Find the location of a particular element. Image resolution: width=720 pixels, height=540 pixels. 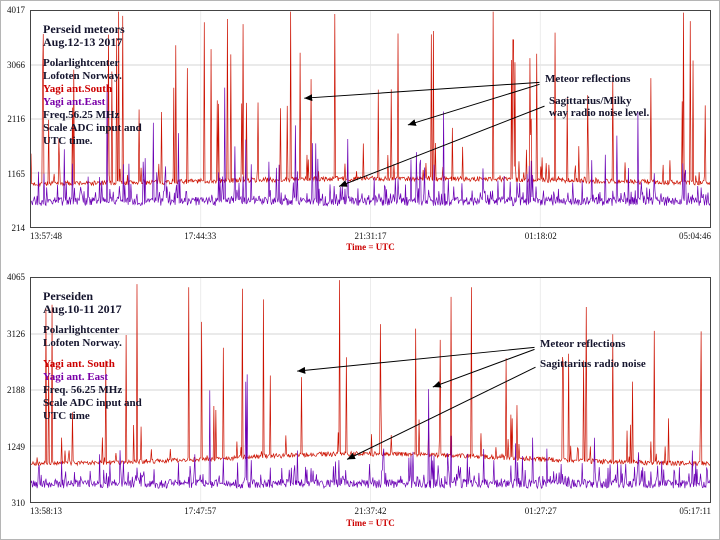

info-line: Yagi ant.South is located at coordinates (78, 89).